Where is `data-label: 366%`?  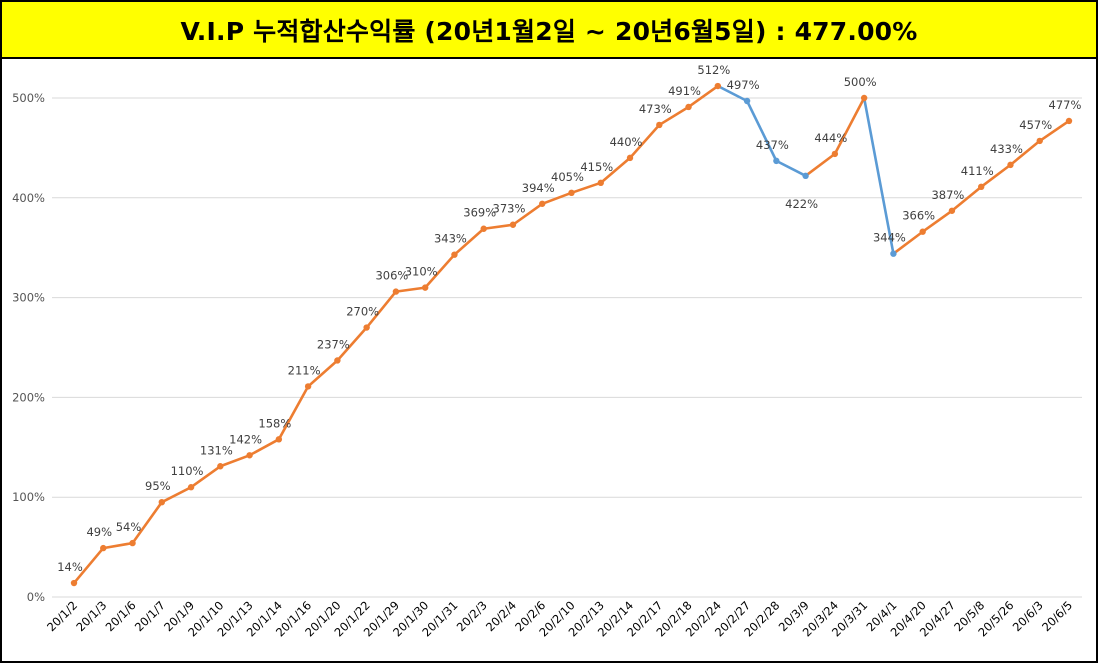
data-label: 366% is located at coordinates (918, 216).